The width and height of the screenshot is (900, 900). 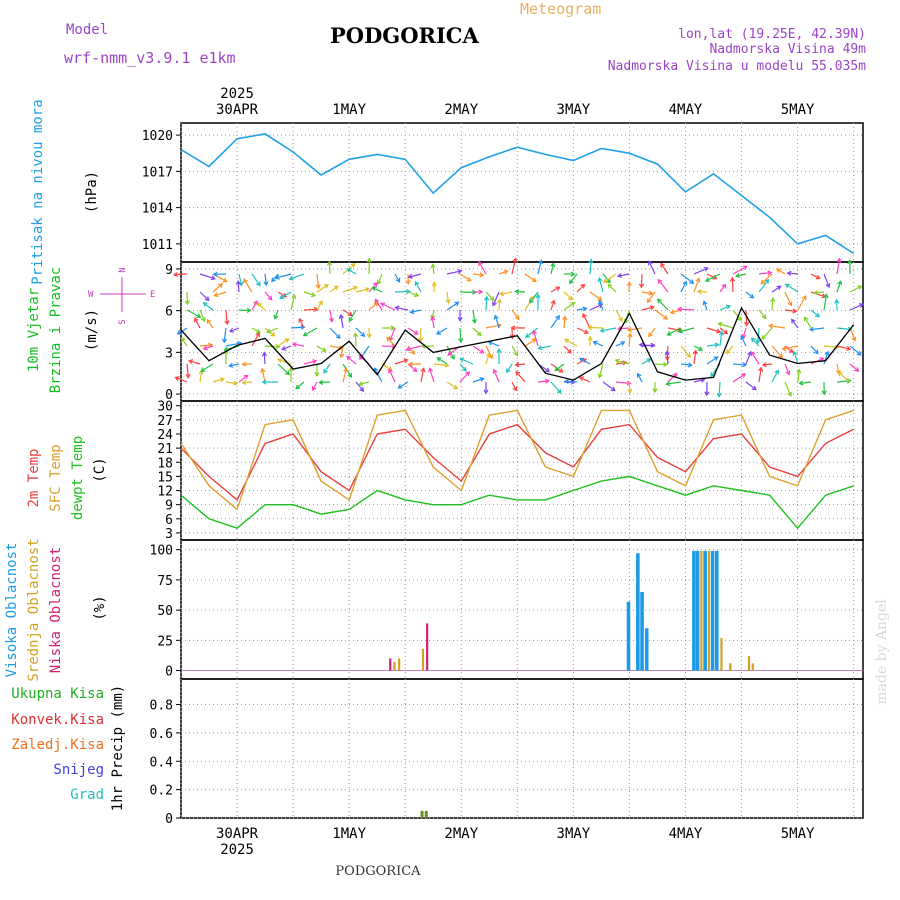 What do you see at coordinates (349, 834) in the screenshot?
I see `x-day-label-bottom: 1MAY` at bounding box center [349, 834].